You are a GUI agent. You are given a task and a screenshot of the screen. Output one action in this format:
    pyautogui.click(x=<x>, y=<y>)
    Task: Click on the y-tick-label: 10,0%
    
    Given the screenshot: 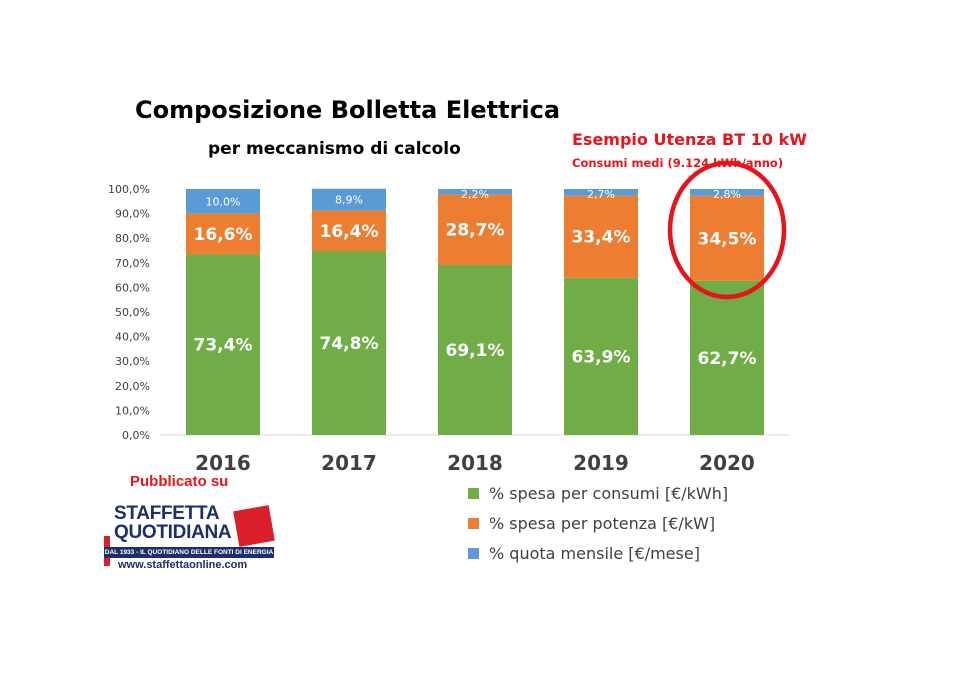 What is the action you would take?
    pyautogui.click(x=132, y=410)
    